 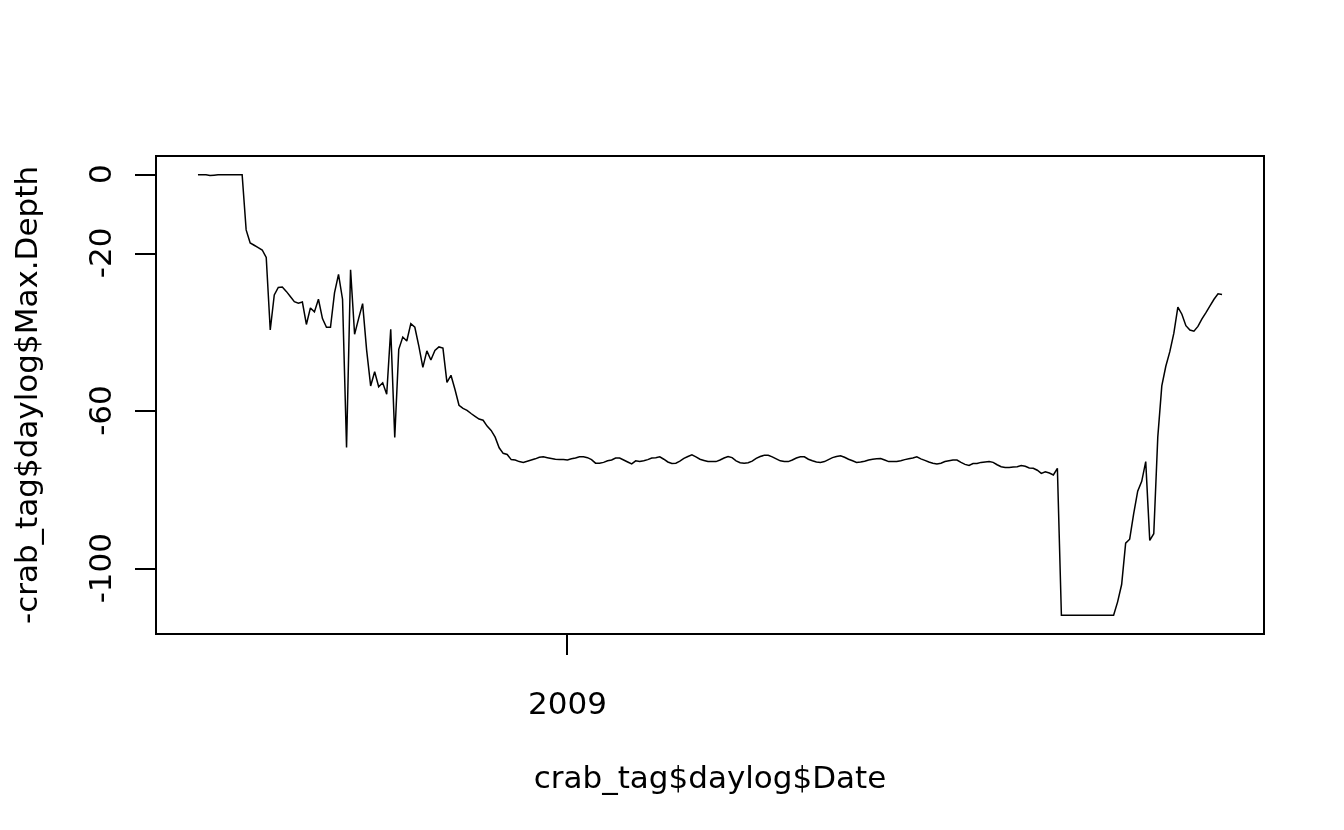 I want to click on y-tick-label: 0, so click(x=99, y=174).